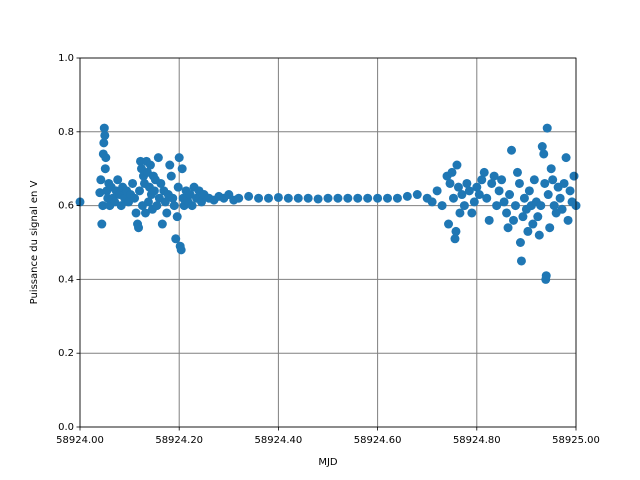  Describe the element at coordinates (66, 58) in the screenshot. I see `y-tick-label: 1.0` at that location.